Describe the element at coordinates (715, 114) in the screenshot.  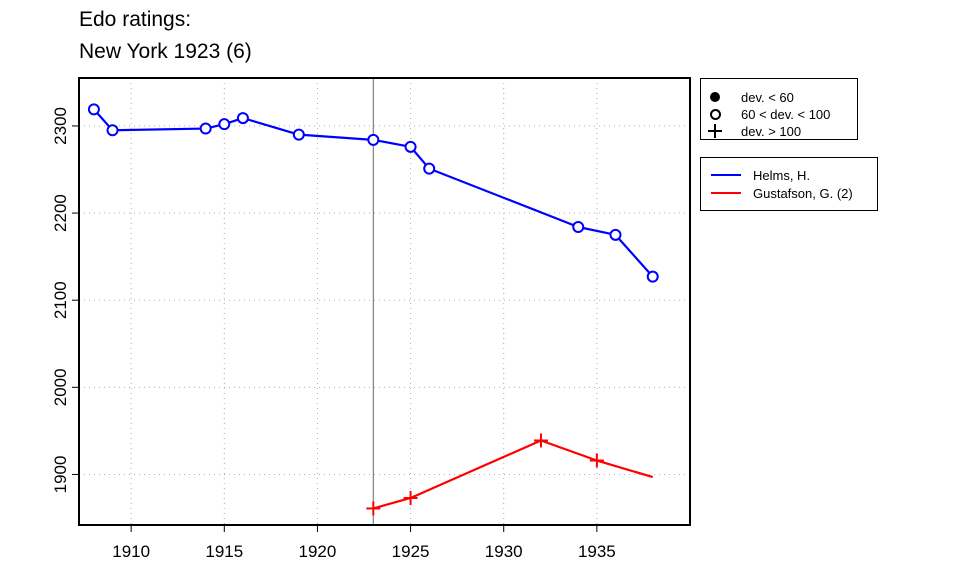
I see `open-circle-icon` at that location.